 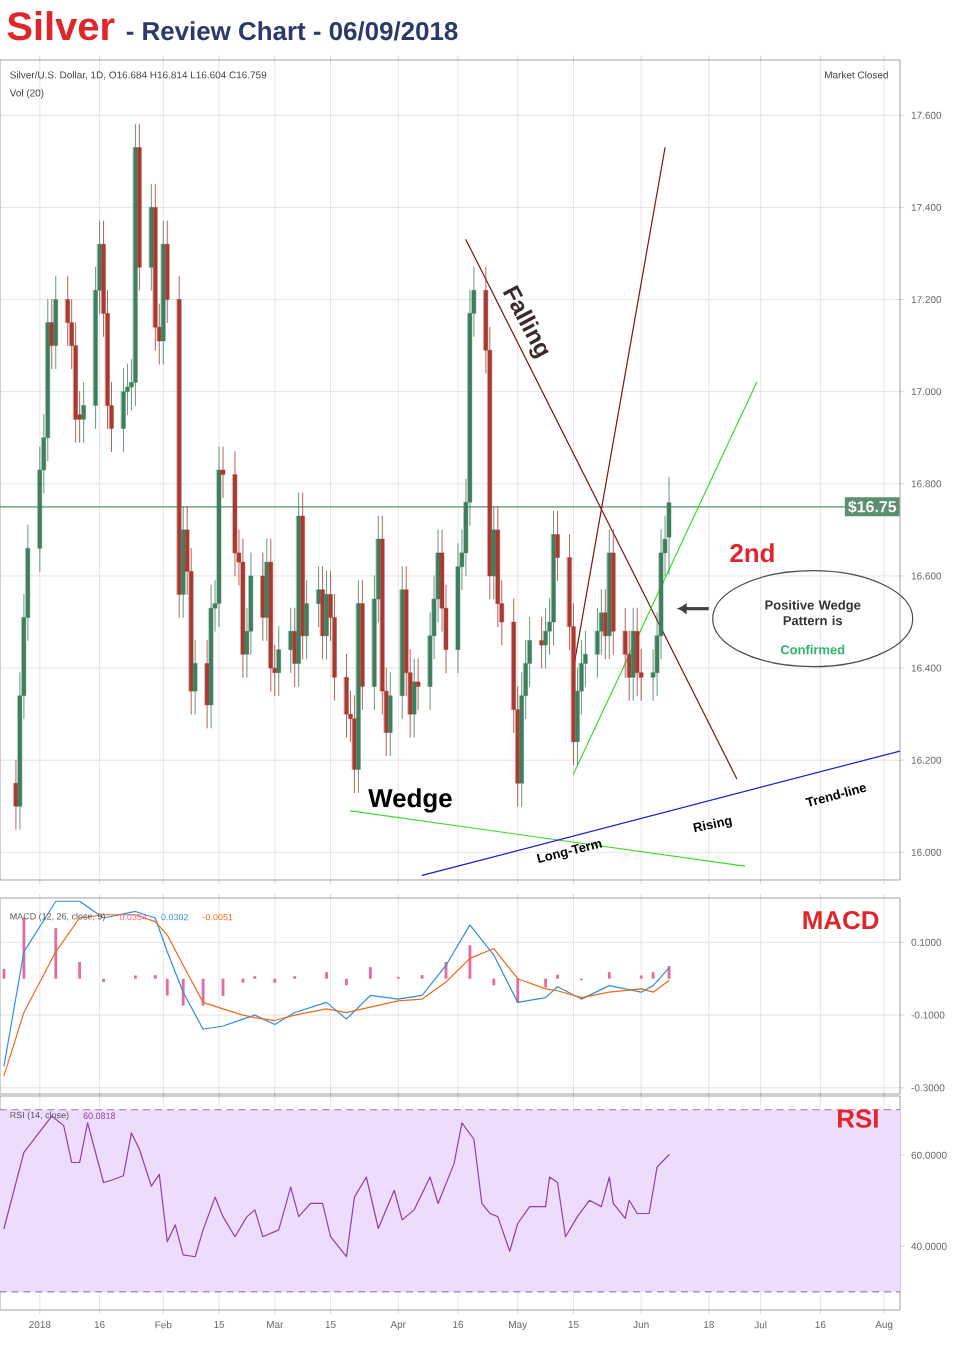 I want to click on line-series, so click(x=336, y=1186).